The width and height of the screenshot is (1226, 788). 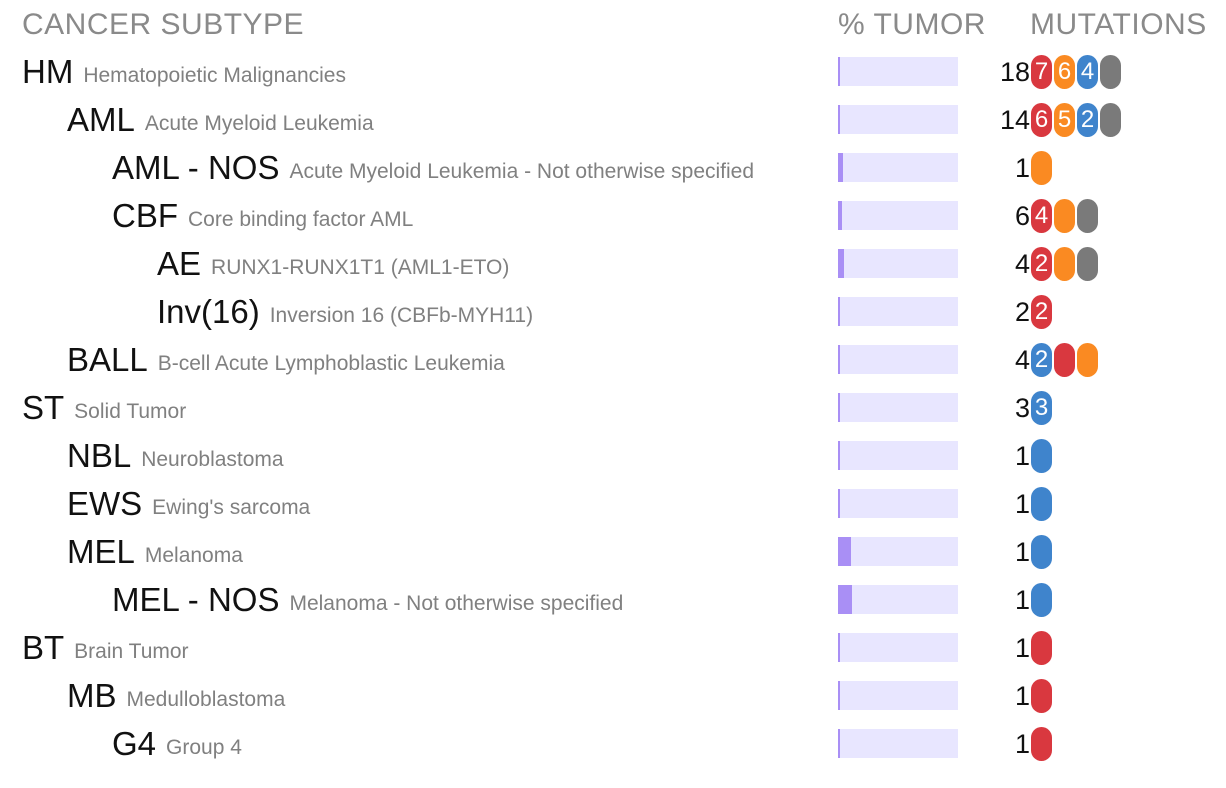 I want to click on mutation-class-pills: 2, so click(x=1065, y=264).